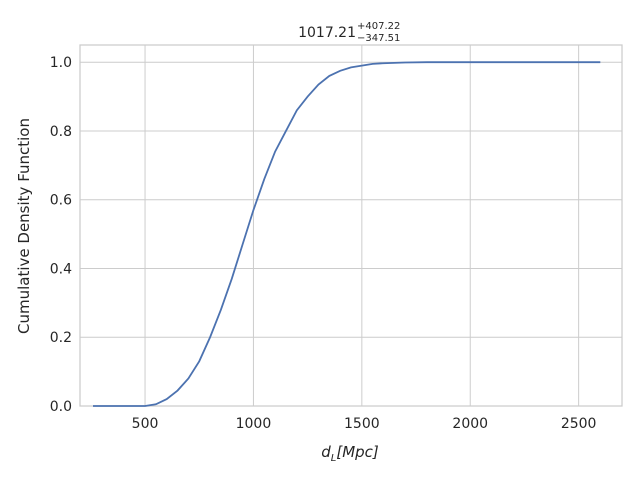 The width and height of the screenshot is (640, 480). What do you see at coordinates (326, 452) in the screenshot?
I see `x-axis-symbol: d` at bounding box center [326, 452].